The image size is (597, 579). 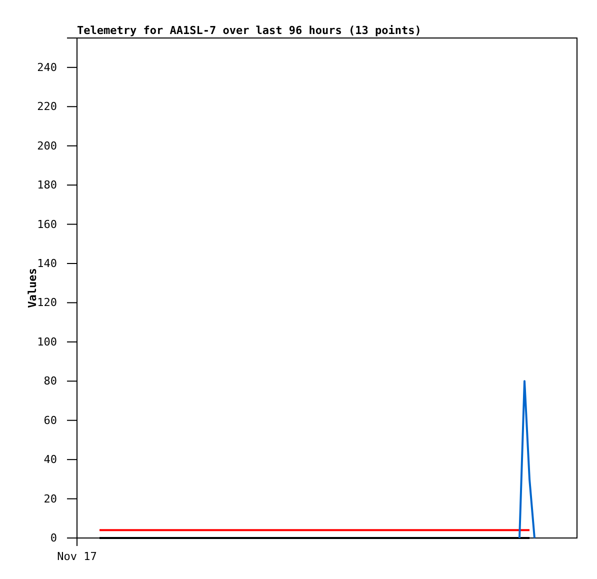 I want to click on y-tick-label: 200, so click(x=47, y=145).